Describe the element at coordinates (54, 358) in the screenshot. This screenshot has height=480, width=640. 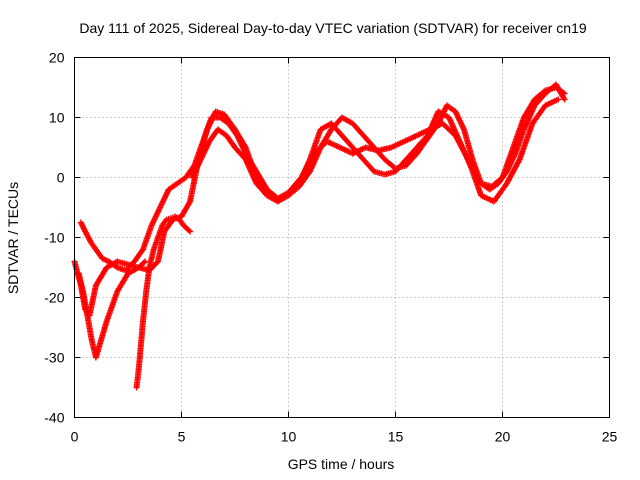
I see `y-tick-label: -30` at that location.